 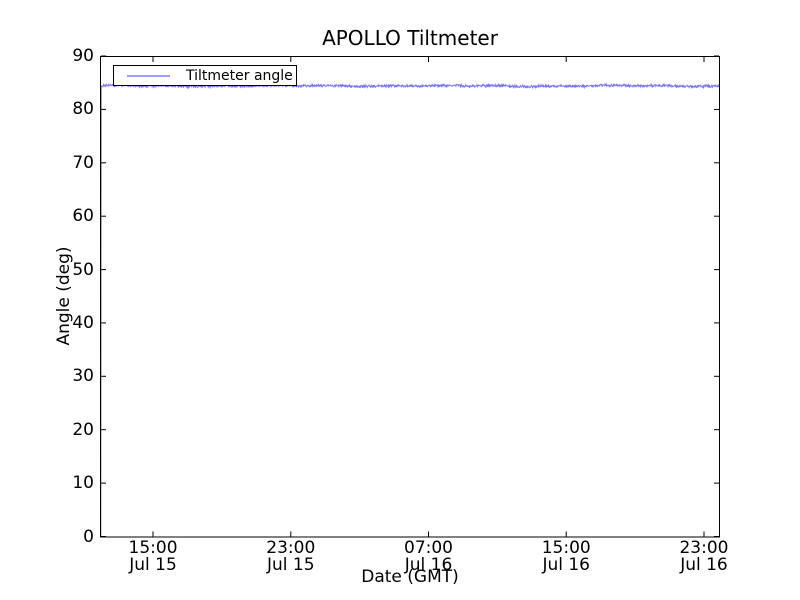 I want to click on y-tick-label: 60, so click(x=83, y=216).